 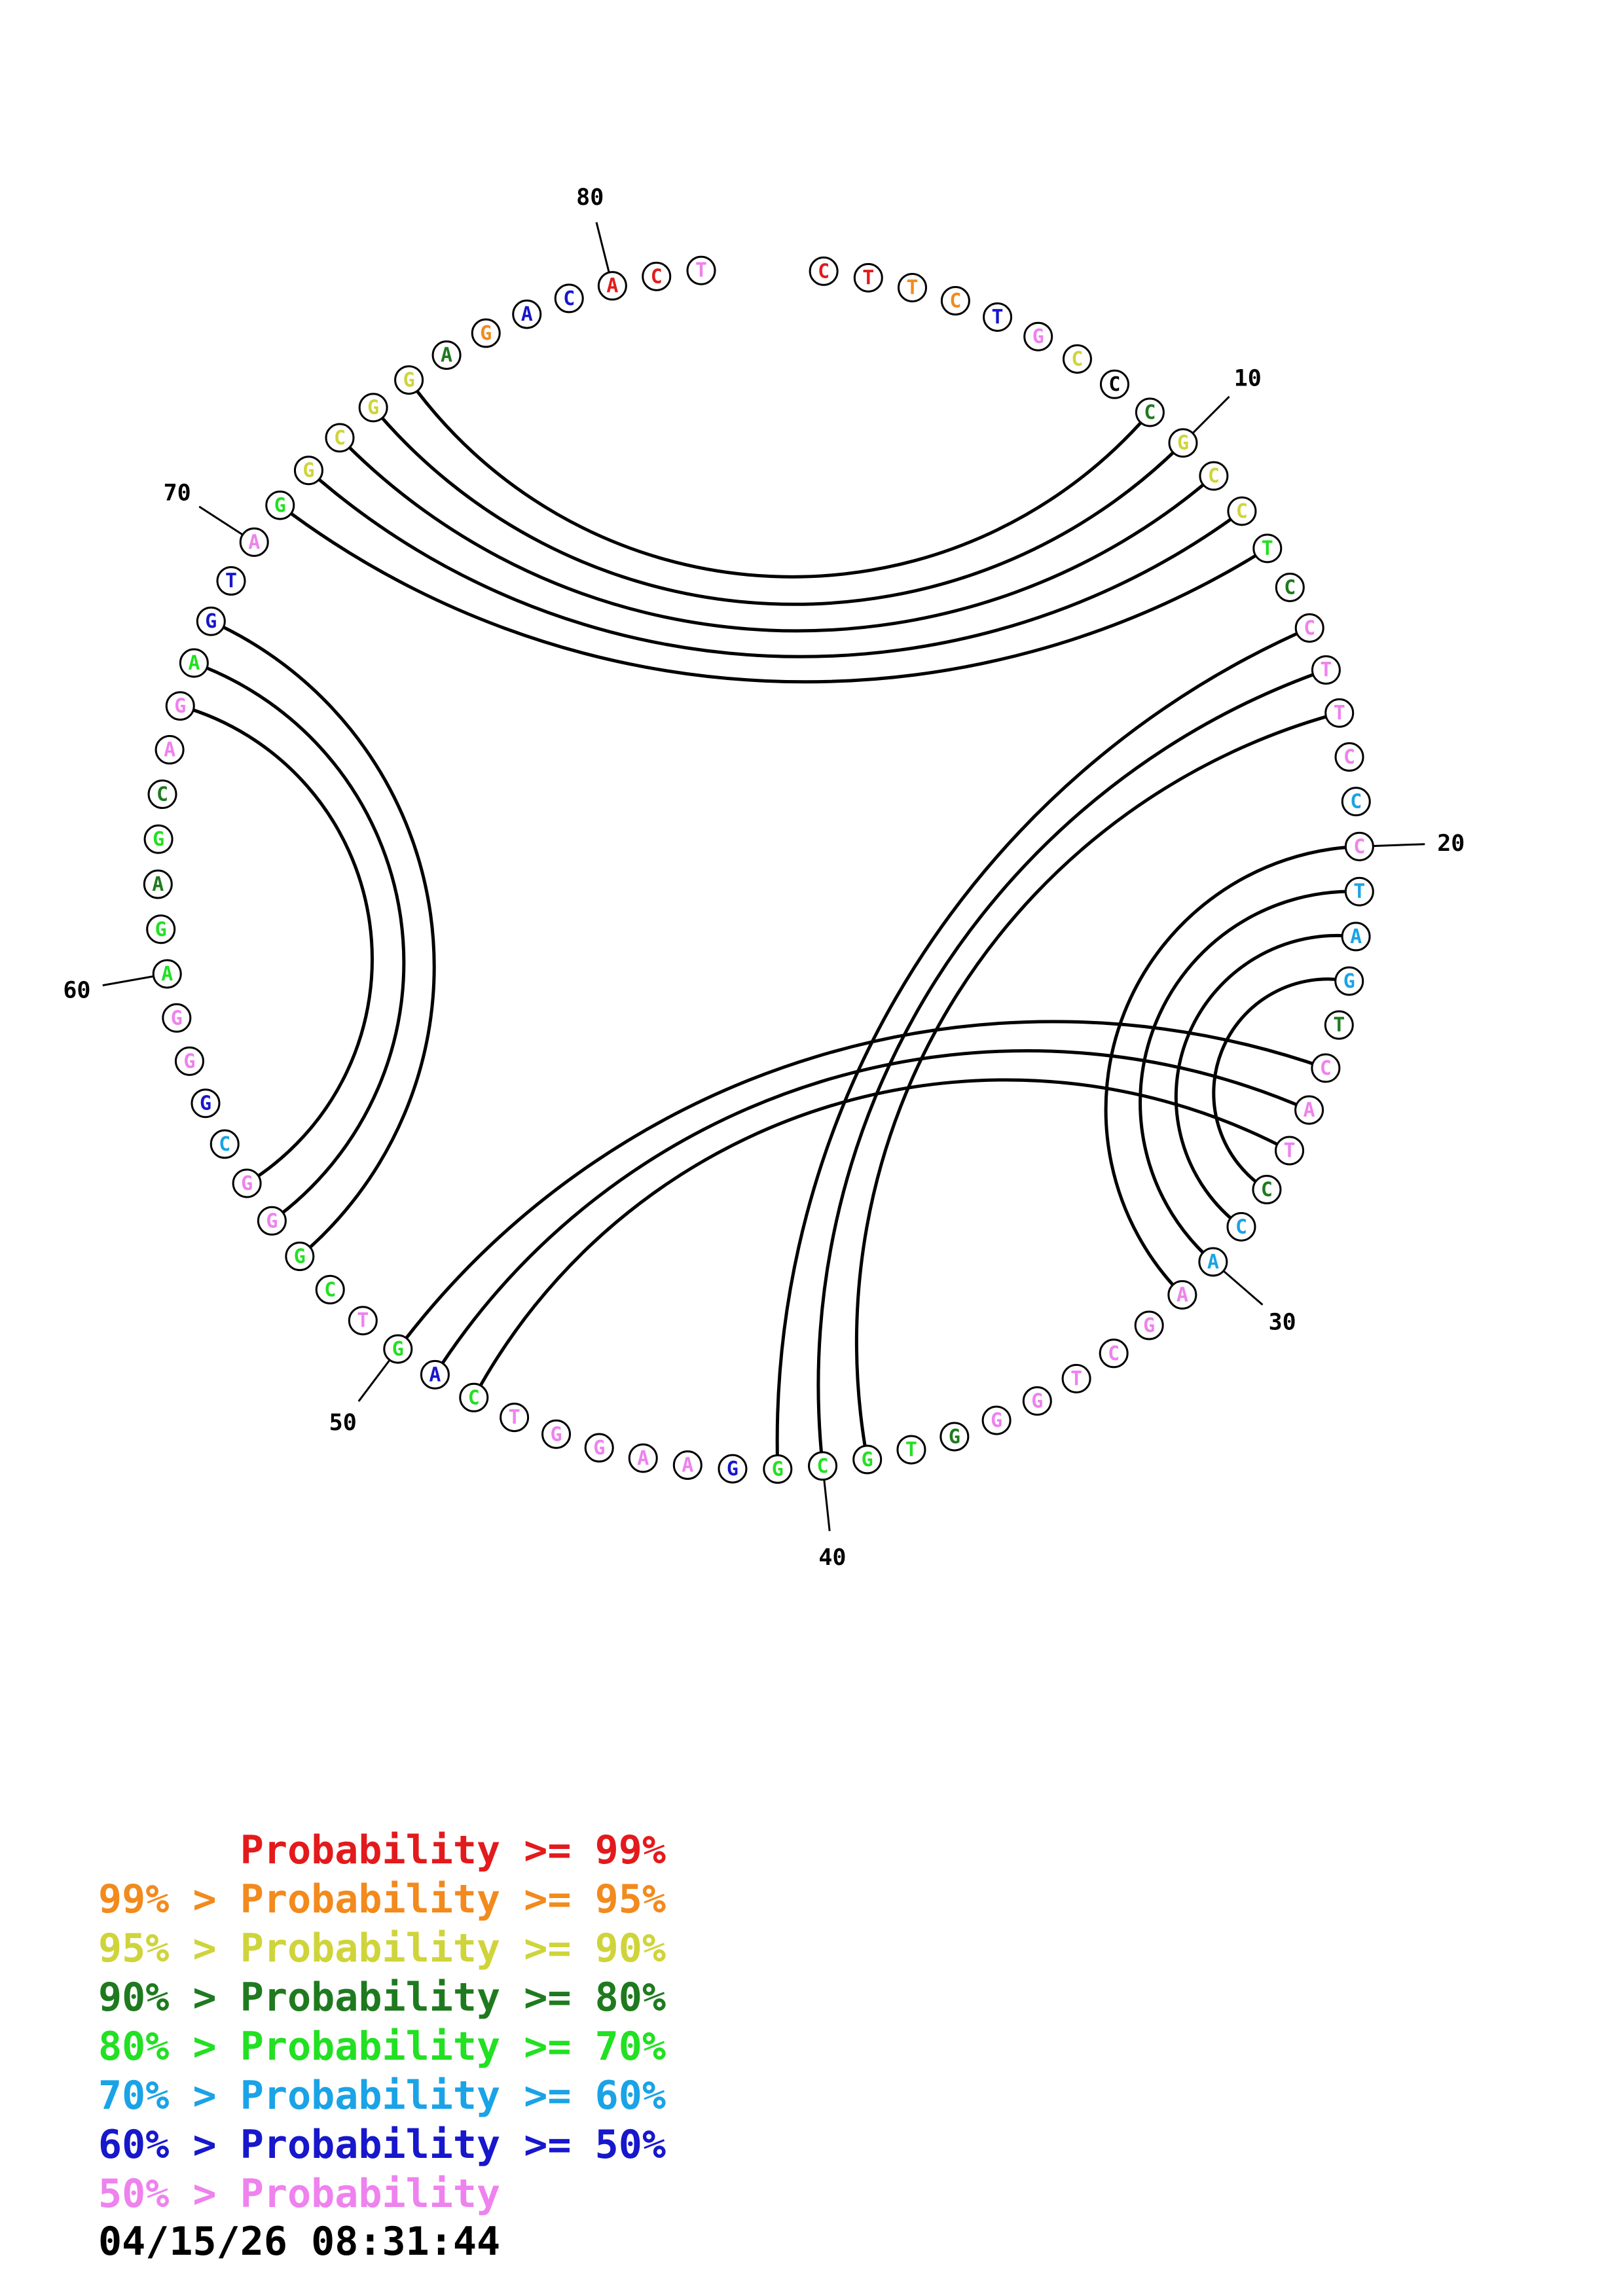 I want to click on position-label: 50, so click(x=343, y=1423).